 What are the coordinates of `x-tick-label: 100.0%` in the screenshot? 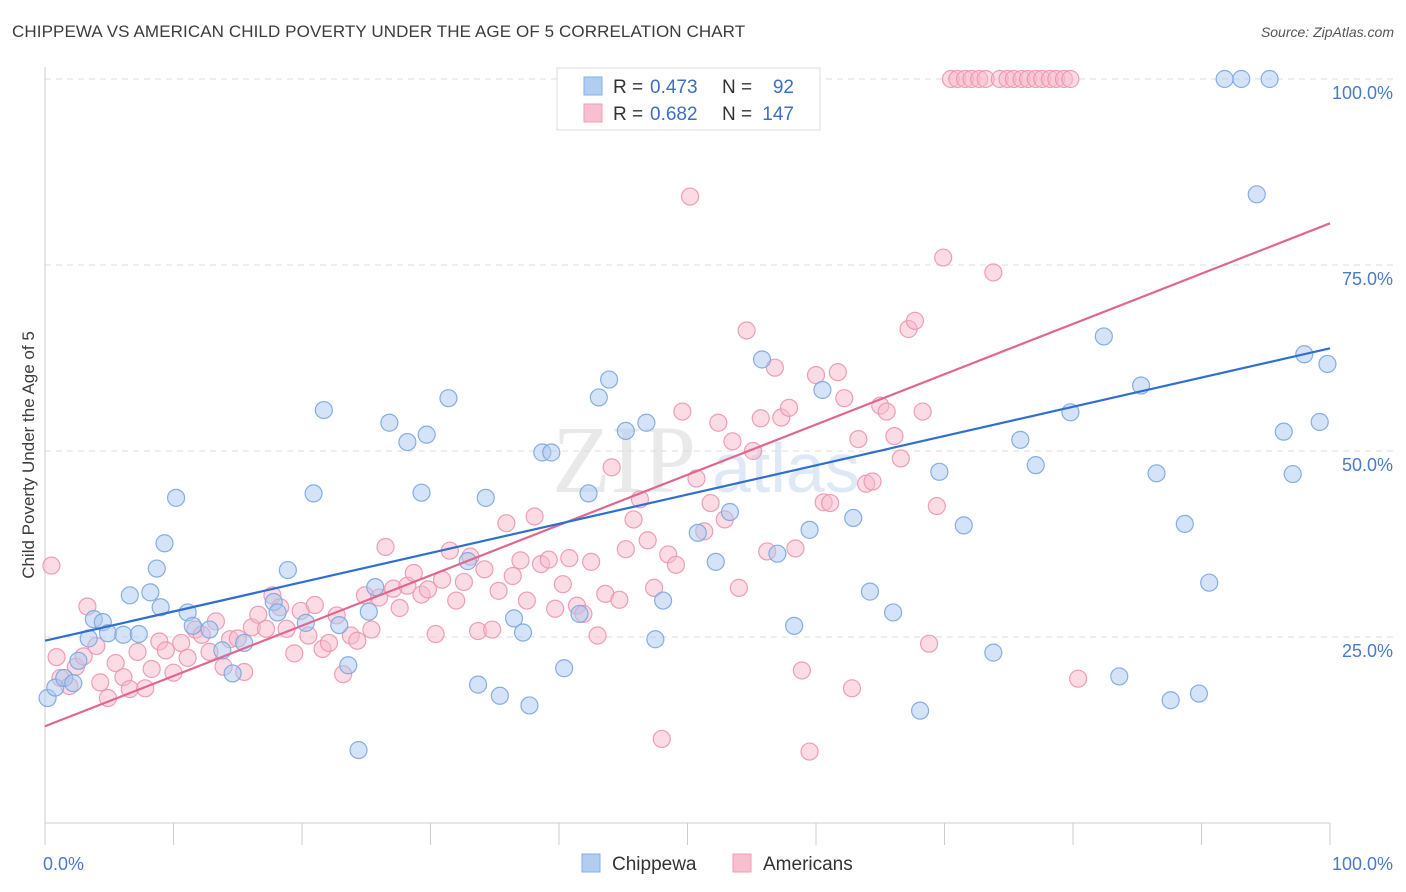 It's located at (1362, 864).